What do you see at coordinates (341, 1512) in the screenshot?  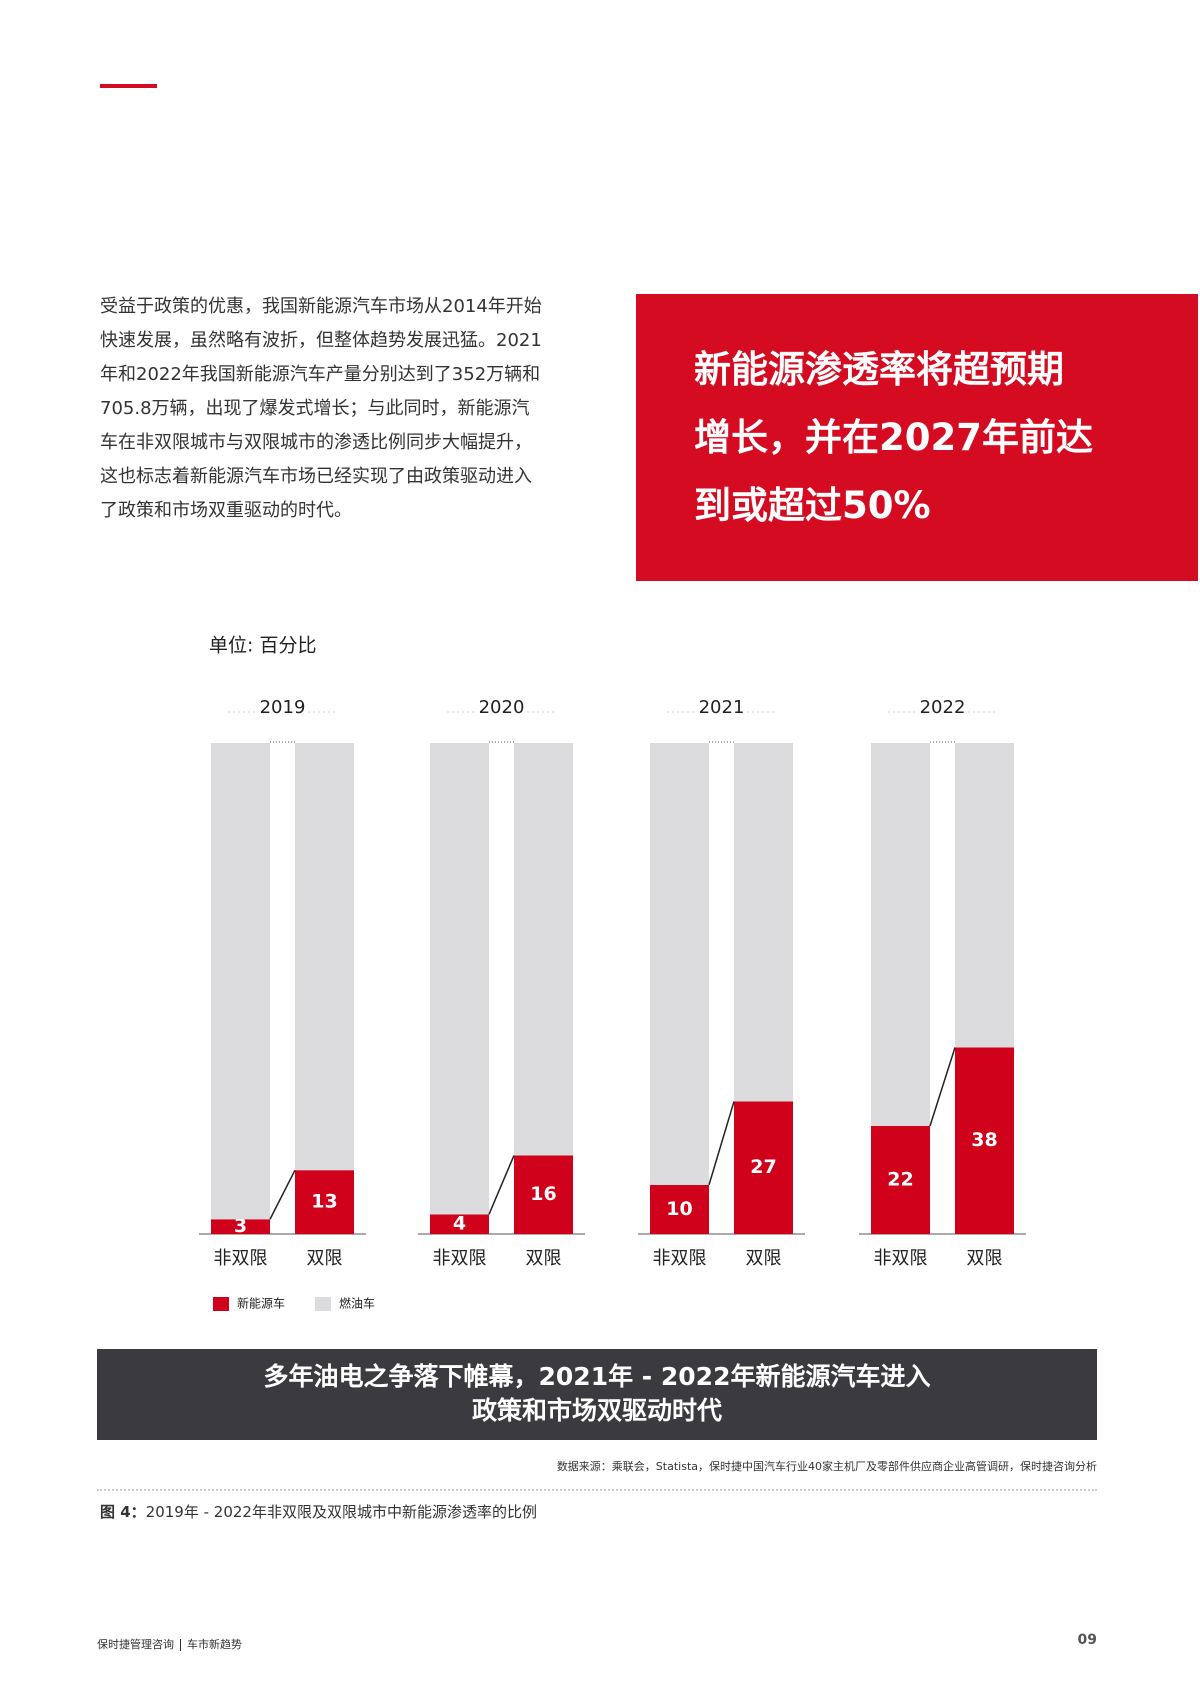 I see `caption-text: 2019年 - 2022年非双限及双限城市中新能源渗透率的比例` at bounding box center [341, 1512].